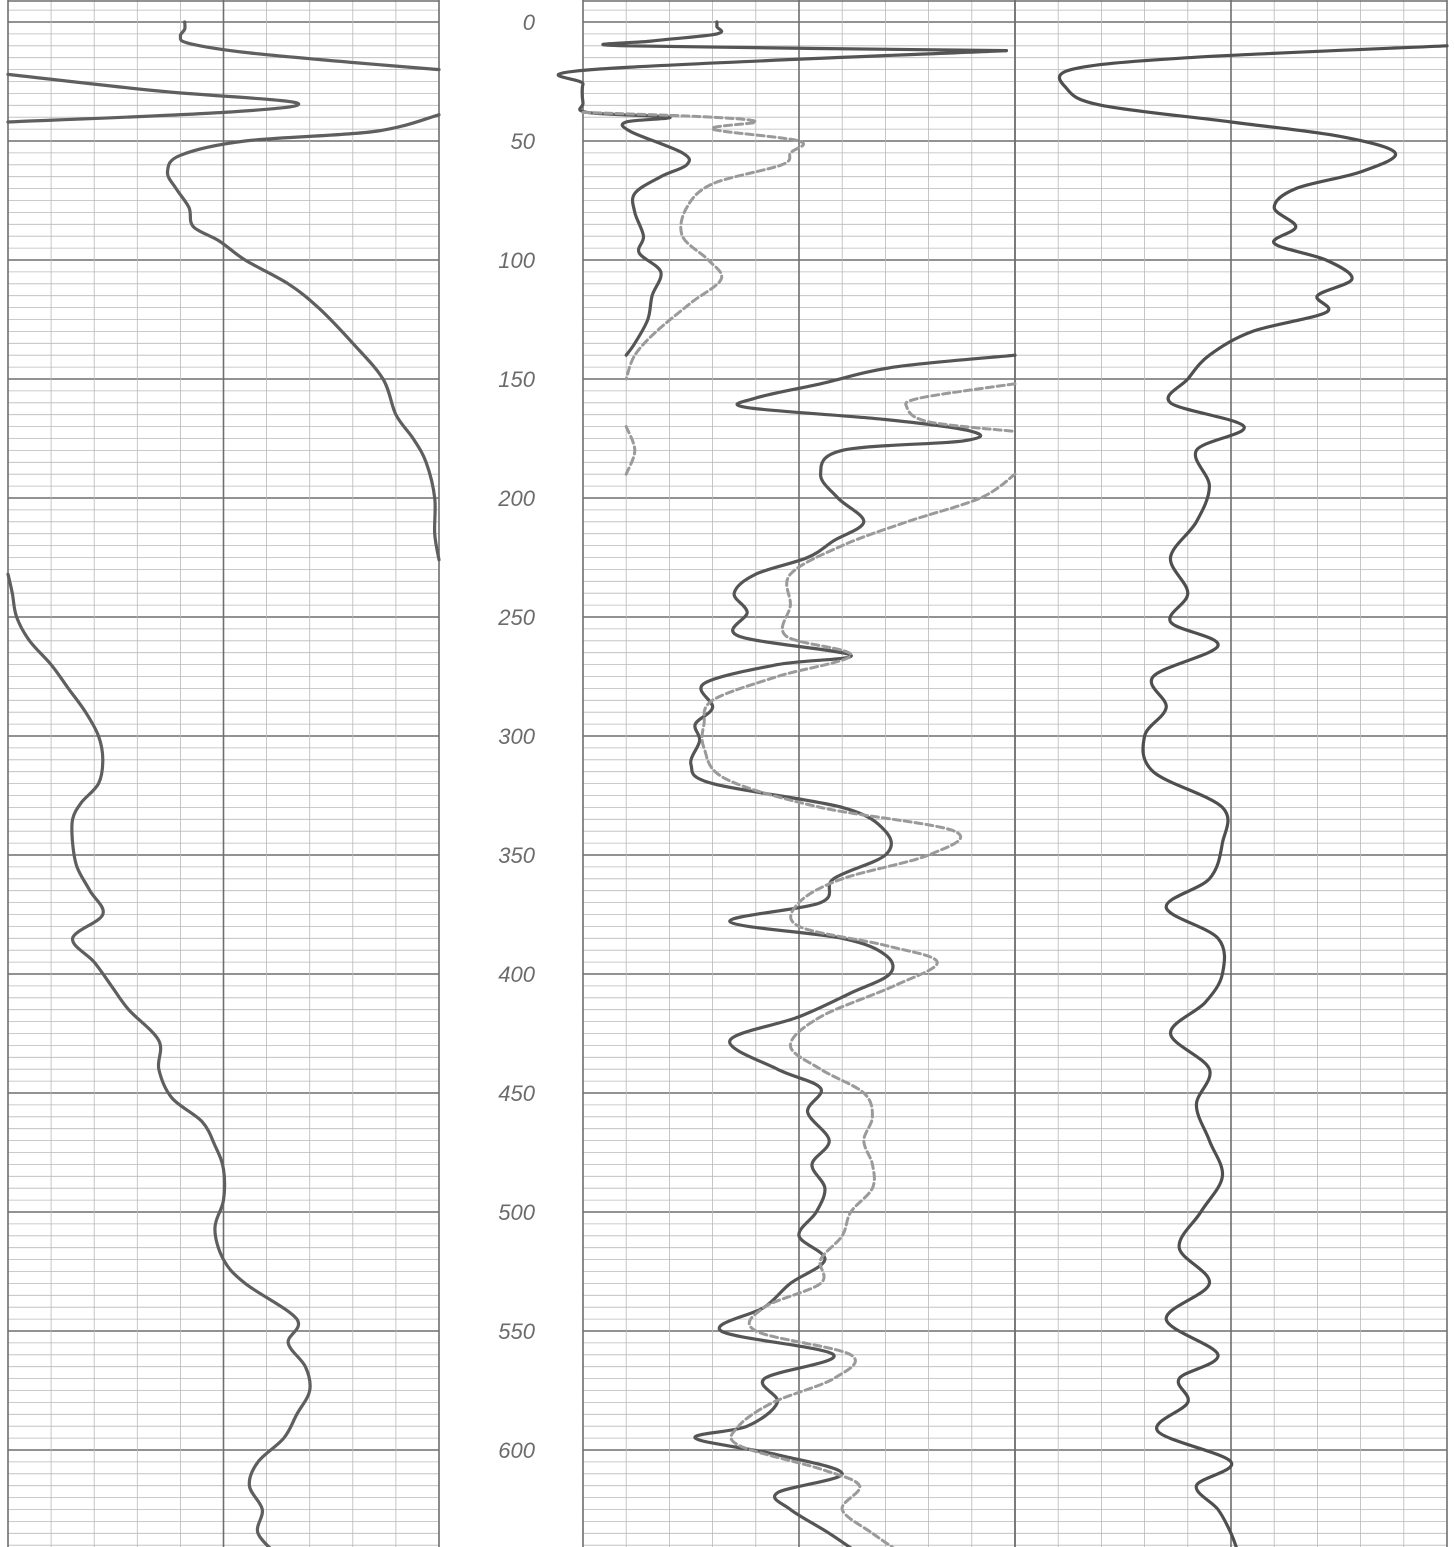 This screenshot has width=1454, height=1547. Describe the element at coordinates (516, 260) in the screenshot. I see `depth-tick-label-100: 100` at that location.